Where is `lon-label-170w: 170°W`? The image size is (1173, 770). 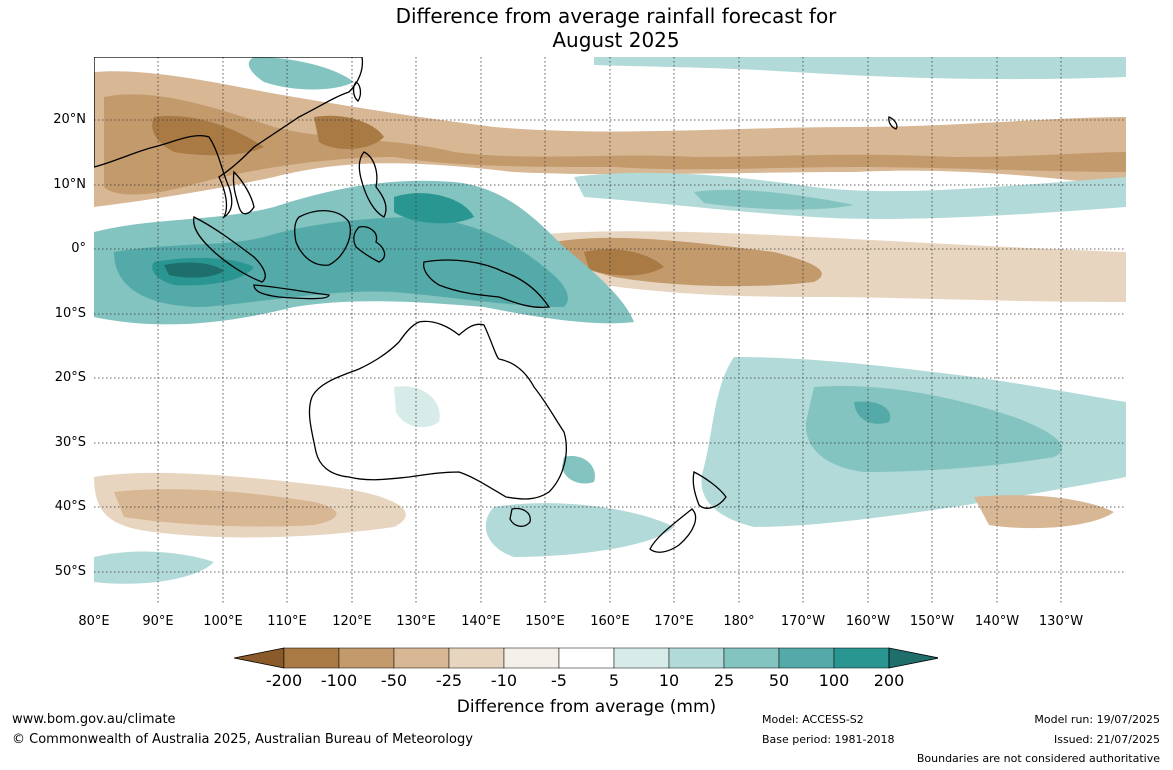
lon-label-170w: 170°W is located at coordinates (803, 621).